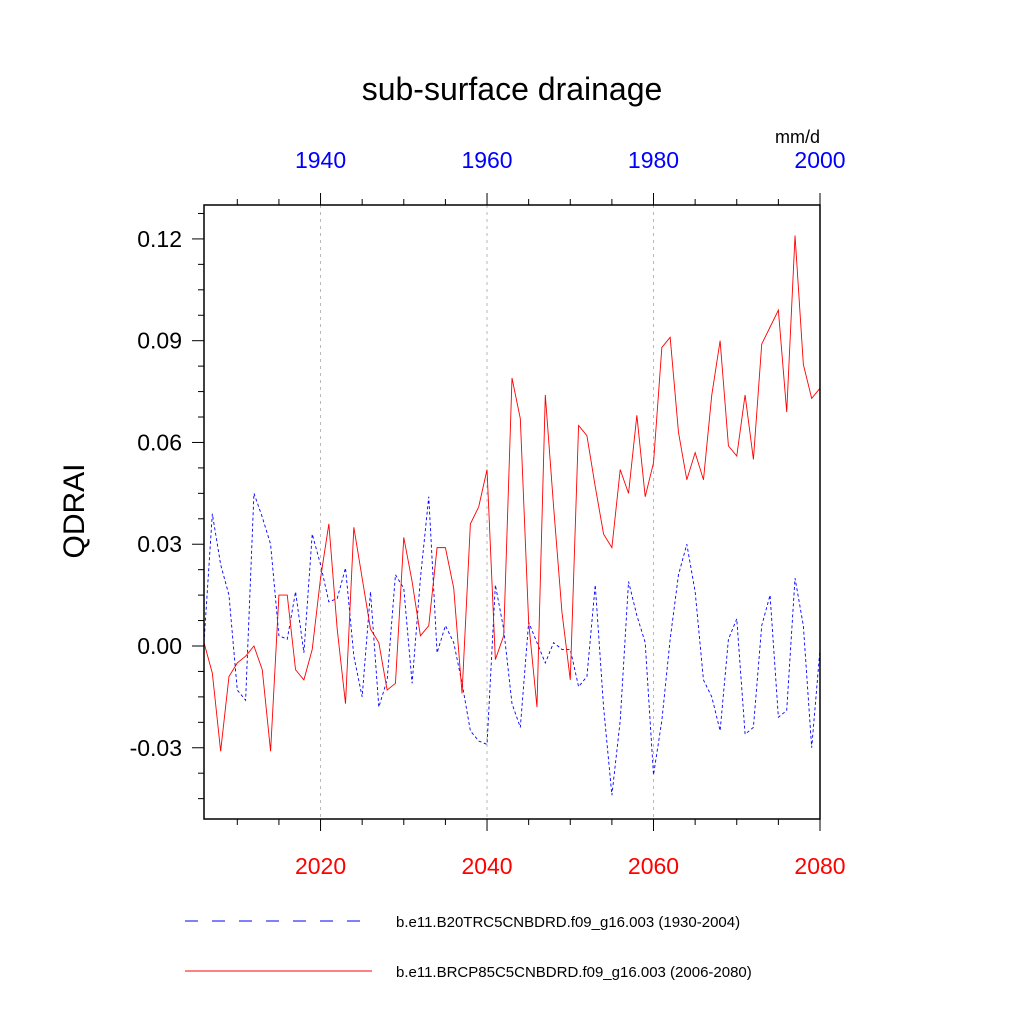 Image resolution: width=1024 pixels, height=1024 pixels. I want to click on y-tick-label-2: 0.03, so click(159, 544).